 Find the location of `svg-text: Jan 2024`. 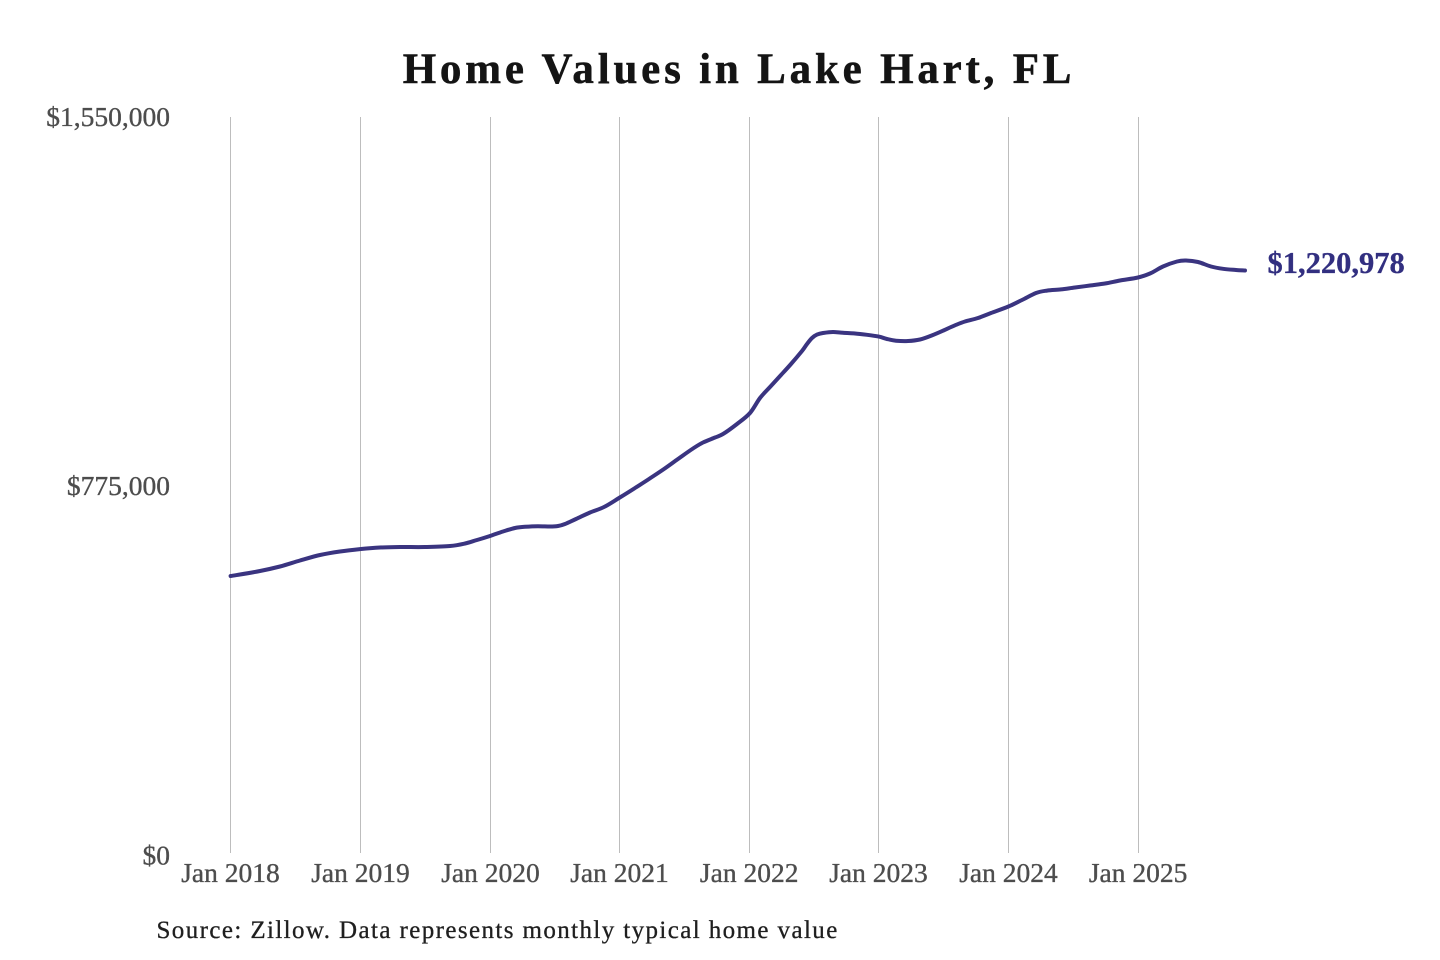

svg-text: Jan 2024 is located at coordinates (1008, 872).